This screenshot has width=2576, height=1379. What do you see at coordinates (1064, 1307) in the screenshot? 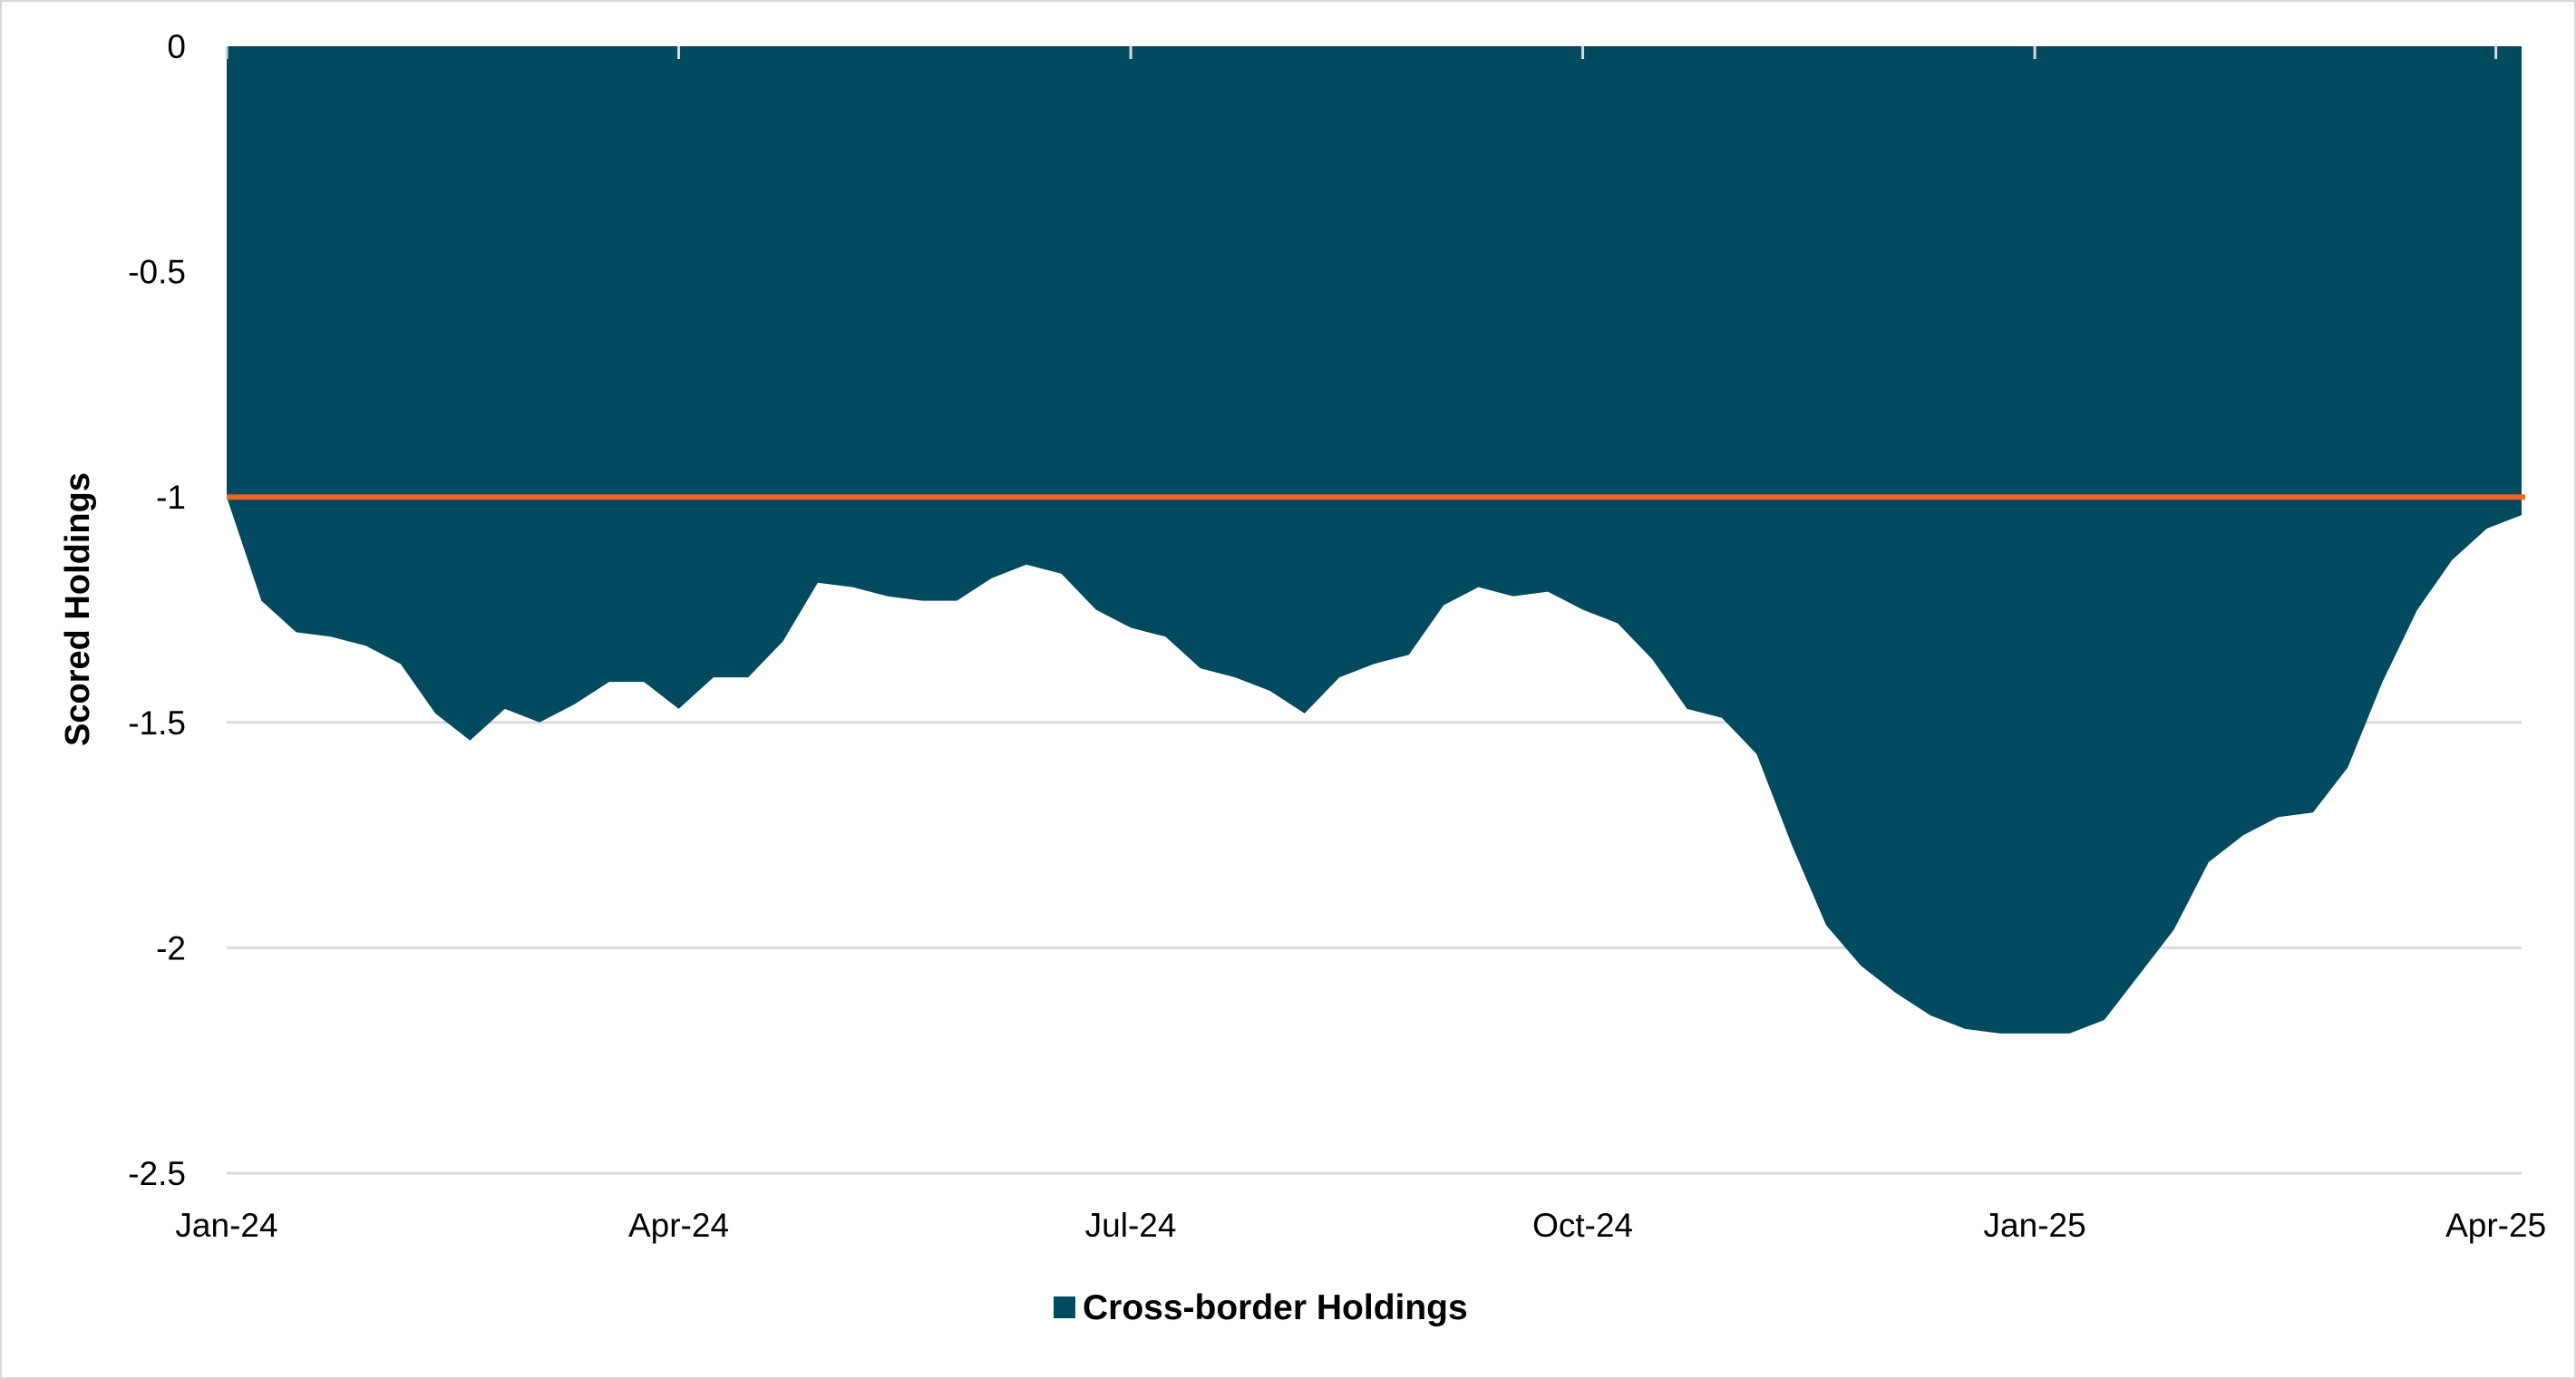
I see `legend-swatch` at bounding box center [1064, 1307].